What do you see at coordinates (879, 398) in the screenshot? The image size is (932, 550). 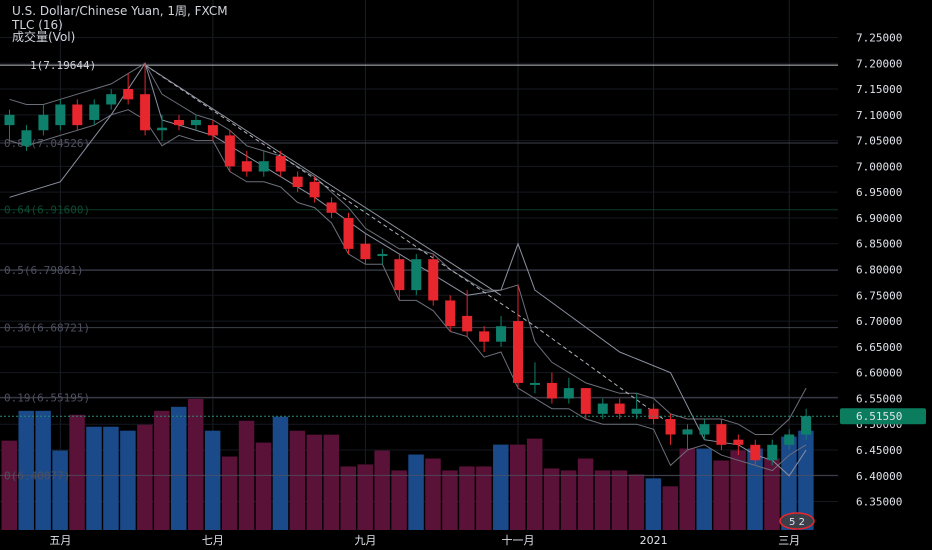 I see `y-tick-label: 6.55000` at bounding box center [879, 398].